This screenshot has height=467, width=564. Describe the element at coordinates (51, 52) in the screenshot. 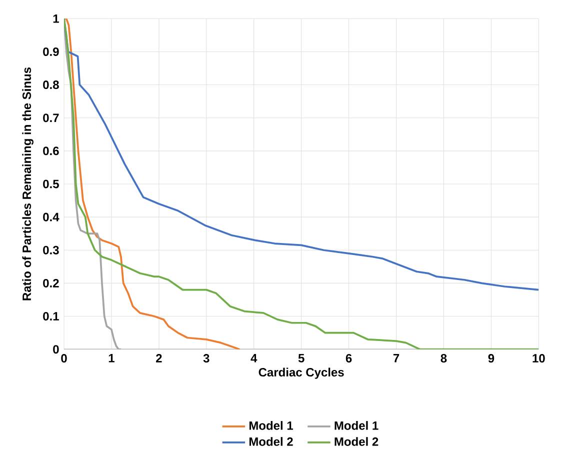

I see `y-tick-label: 0.9` at that location.